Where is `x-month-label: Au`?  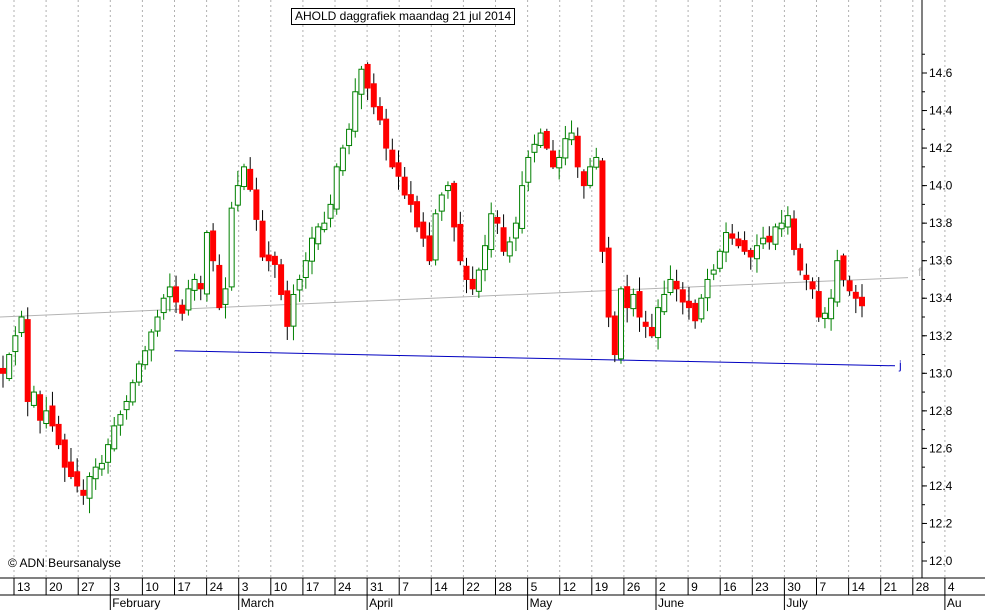
x-month-label: Au is located at coordinates (954, 603).